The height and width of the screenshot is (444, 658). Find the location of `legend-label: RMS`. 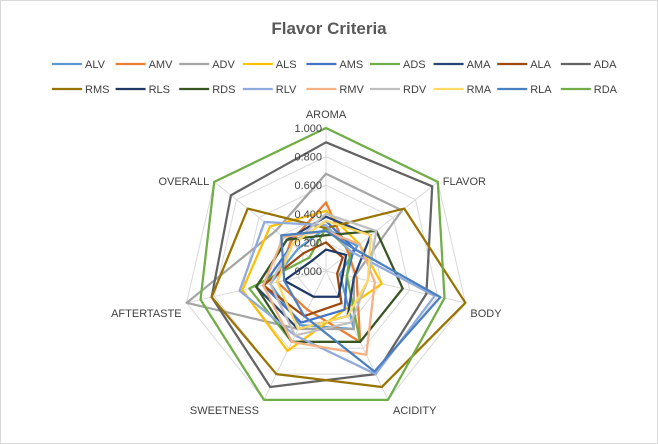

legend-label: RMS is located at coordinates (97, 90).